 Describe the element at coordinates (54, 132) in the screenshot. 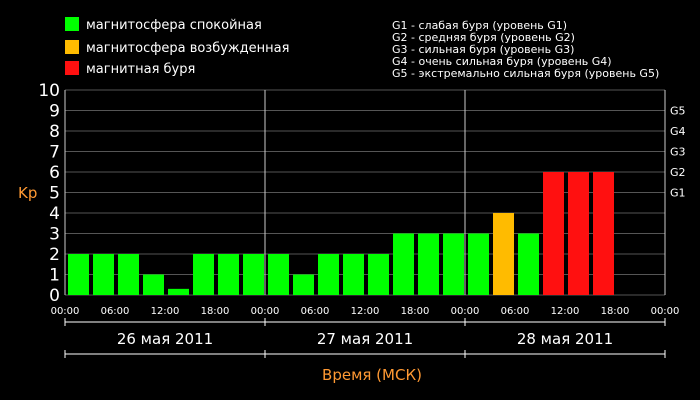

I see `y-tick-label: 8` at that location.